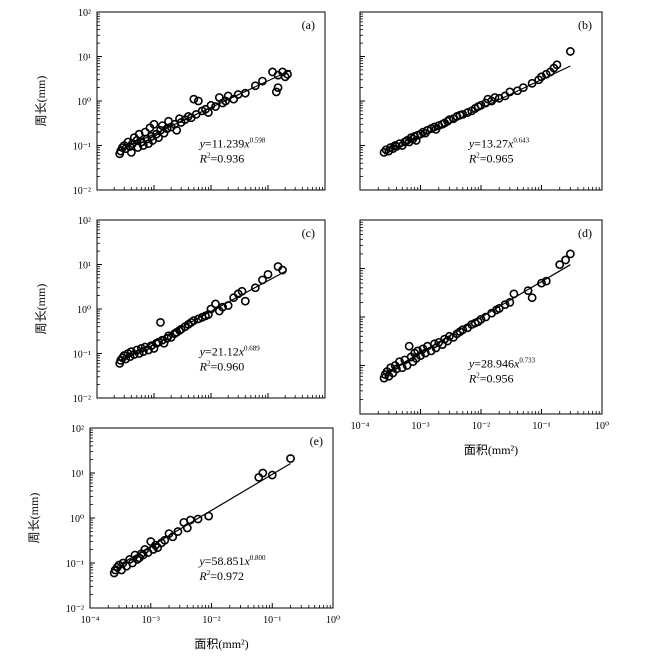 The width and height of the screenshot is (654, 663). I want to click on panel-label: (b), so click(585, 25).